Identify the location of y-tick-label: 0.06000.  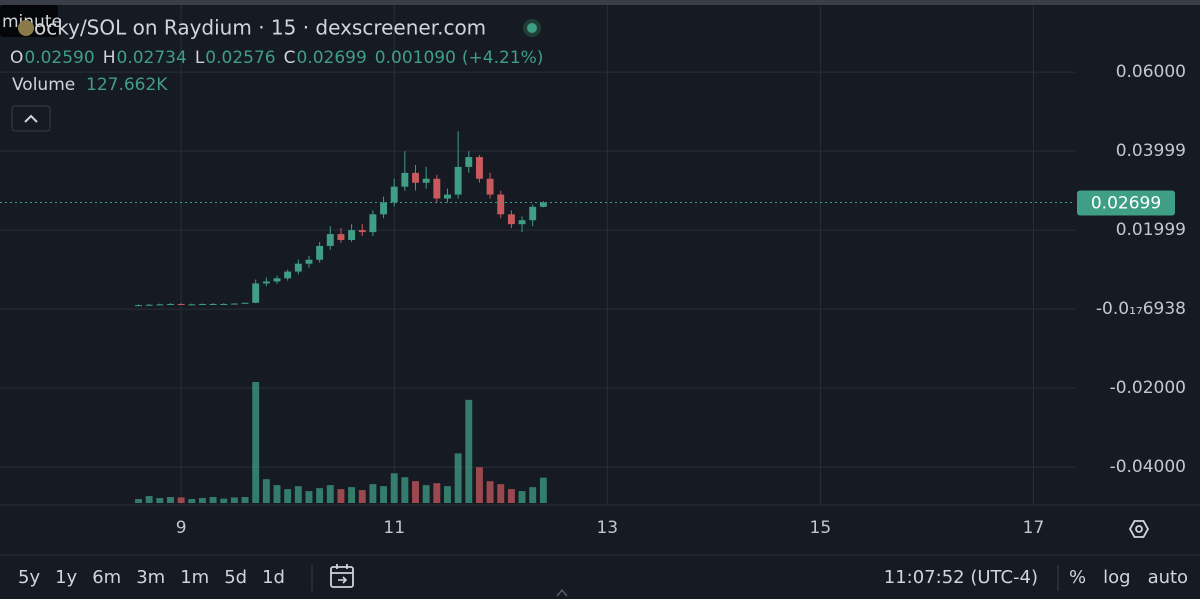
(1151, 72).